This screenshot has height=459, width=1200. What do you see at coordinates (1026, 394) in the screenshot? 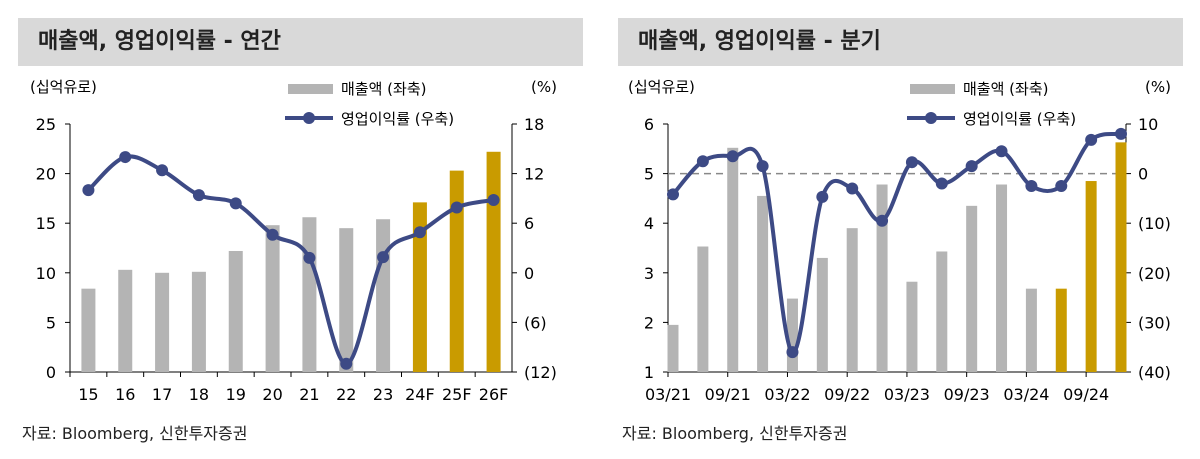
I see `x-tick-label: 03/24` at bounding box center [1026, 394].